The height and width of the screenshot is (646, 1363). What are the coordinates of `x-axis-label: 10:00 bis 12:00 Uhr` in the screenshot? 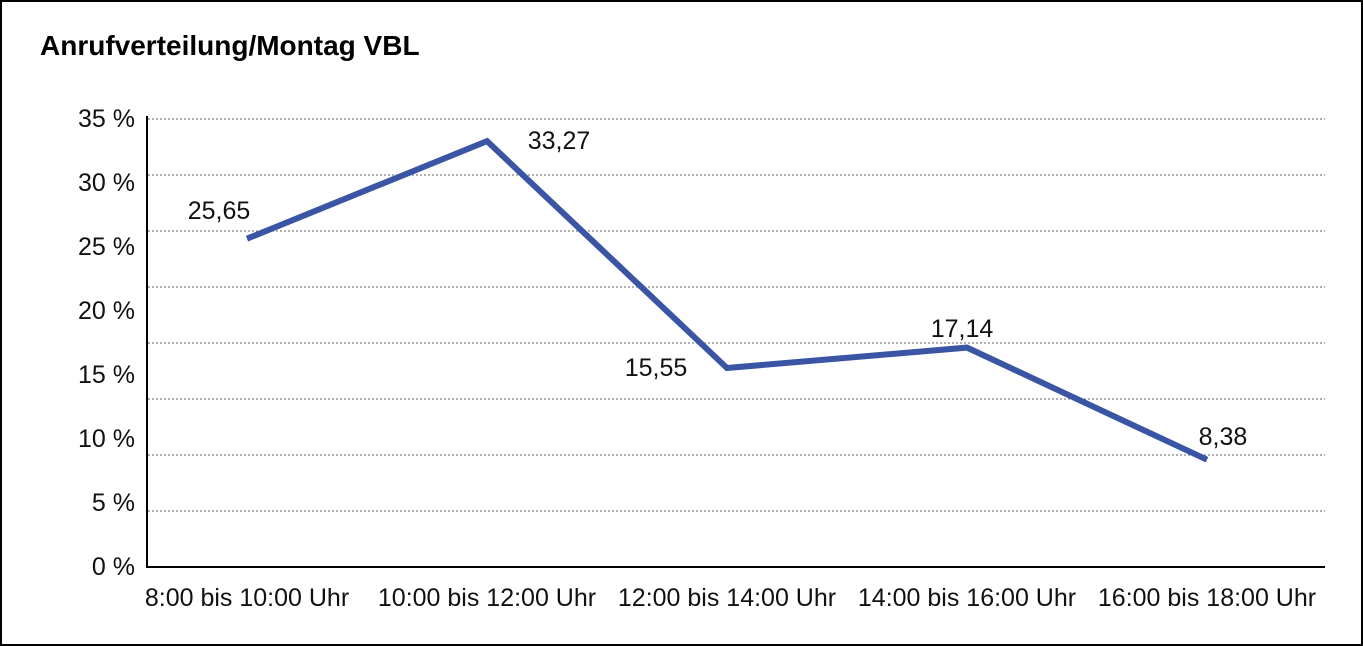 It's located at (487, 598).